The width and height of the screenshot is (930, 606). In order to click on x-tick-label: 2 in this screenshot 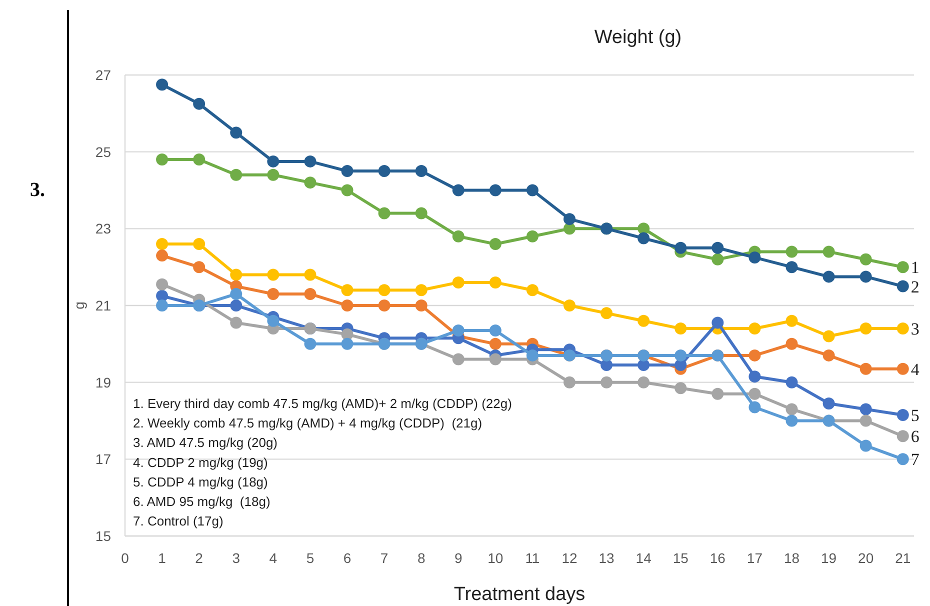, I will do `click(199, 558)`.